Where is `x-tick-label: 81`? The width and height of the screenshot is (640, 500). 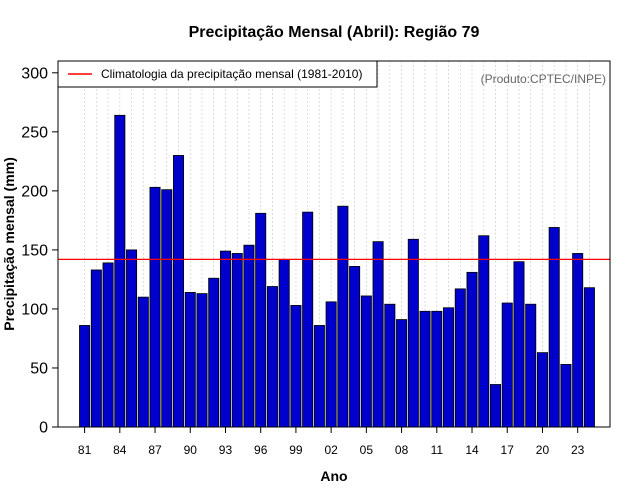
x-tick-label: 81 is located at coordinates (85, 450).